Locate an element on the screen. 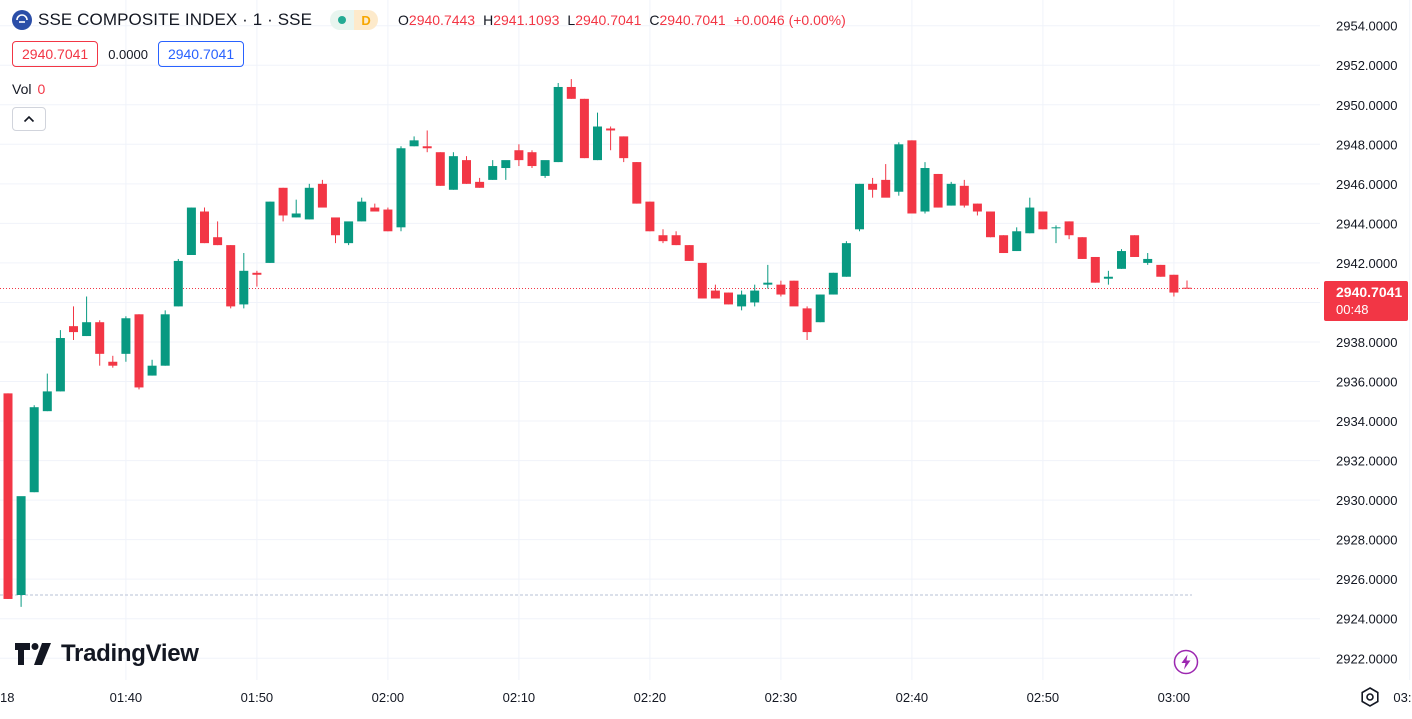 The height and width of the screenshot is (719, 1412). buy-price-button: 2940.7041 is located at coordinates (201, 54).